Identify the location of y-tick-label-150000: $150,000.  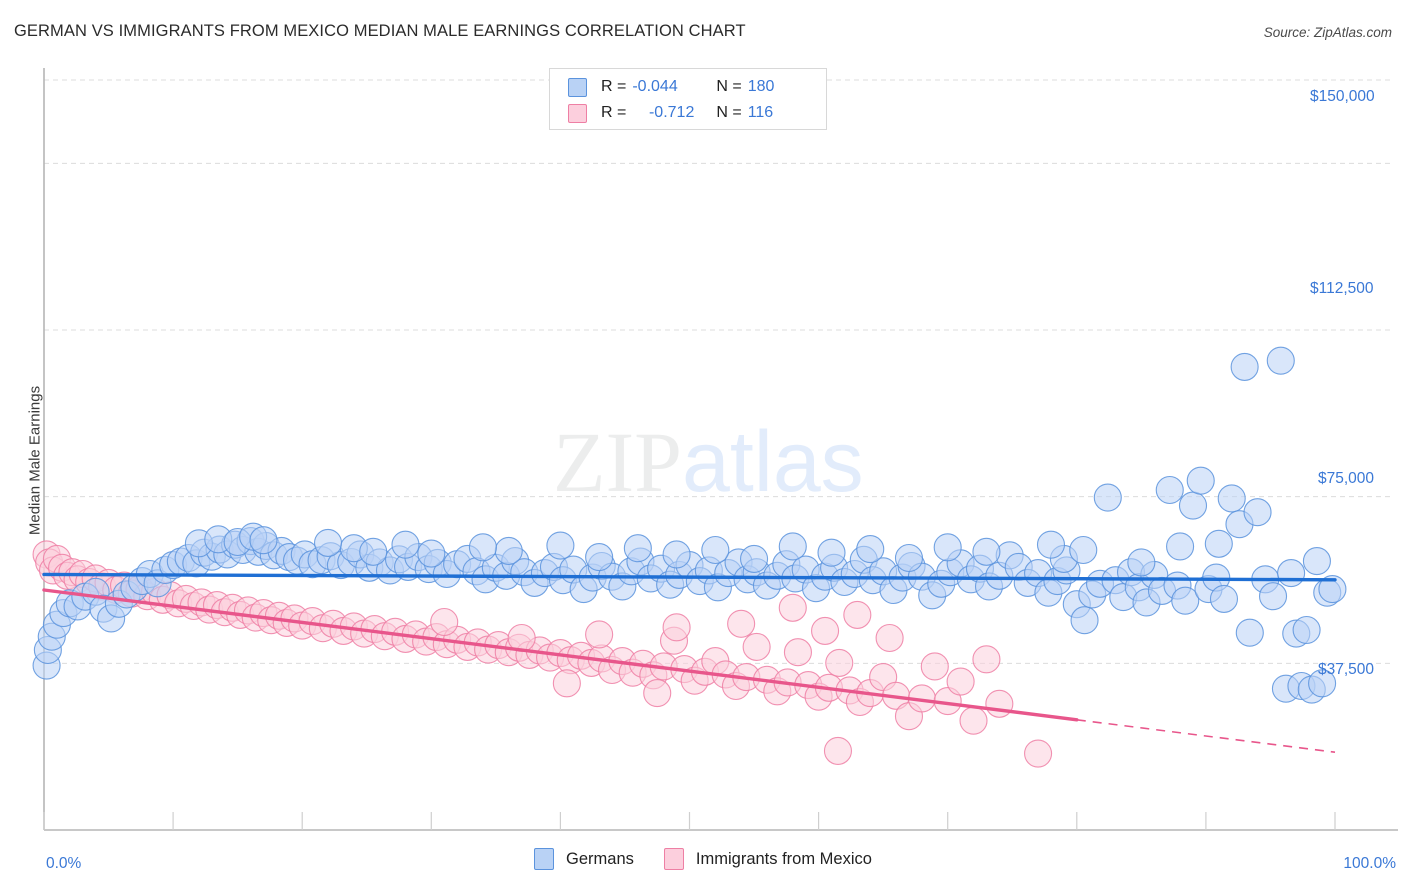
(1342, 96).